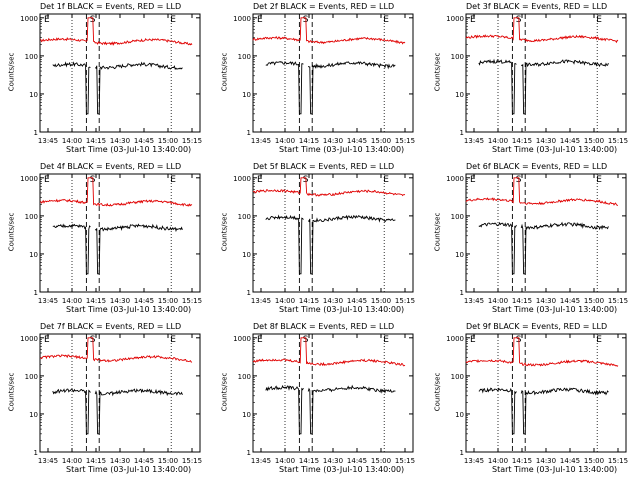  What do you see at coordinates (537, 166) in the screenshot?
I see `panel-title: Det 6f BLACK = Events, RED = LLD` at bounding box center [537, 166].